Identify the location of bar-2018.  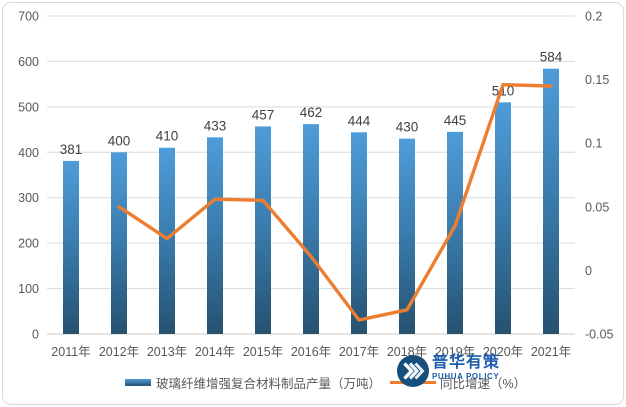
(407, 236).